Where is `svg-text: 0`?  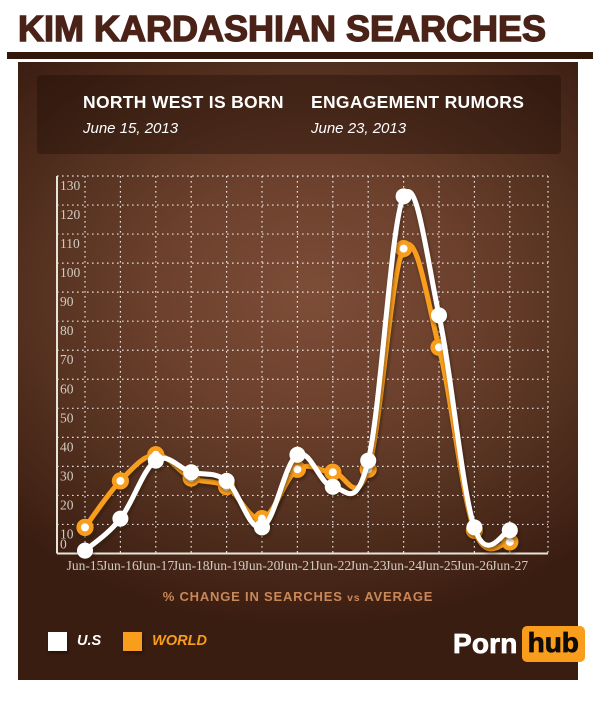
svg-text: 0 is located at coordinates (63, 544).